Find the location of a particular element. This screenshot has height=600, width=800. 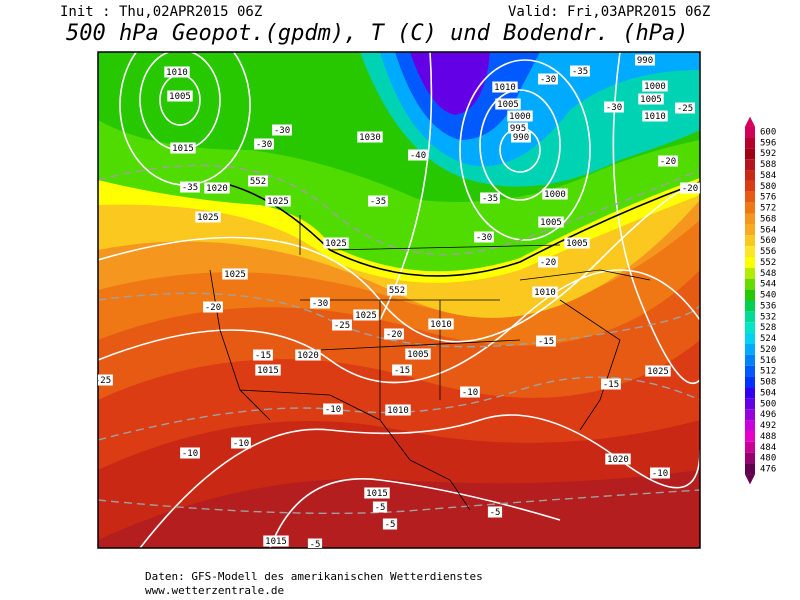

map-label: 990 is located at coordinates (521, 138).